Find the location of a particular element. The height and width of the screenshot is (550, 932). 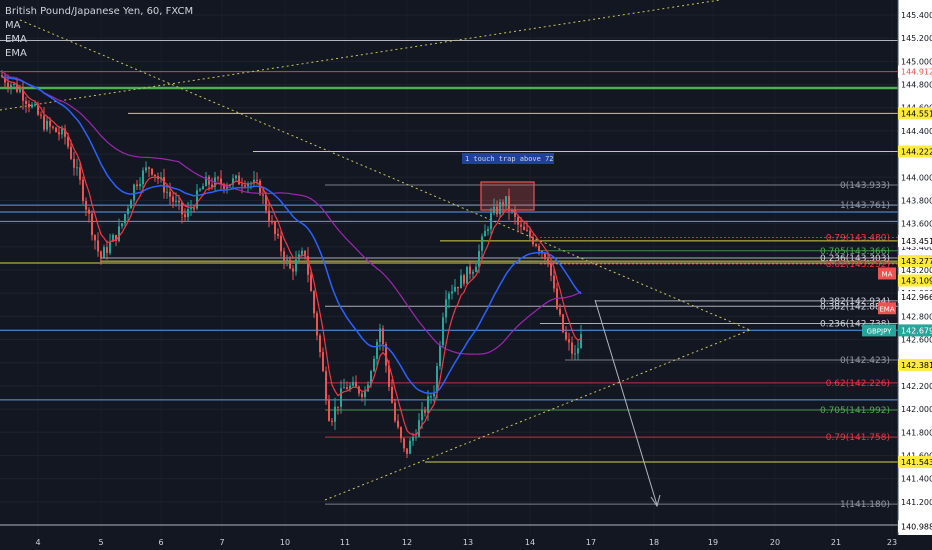

time-axis-panel is located at coordinates (466, 542).